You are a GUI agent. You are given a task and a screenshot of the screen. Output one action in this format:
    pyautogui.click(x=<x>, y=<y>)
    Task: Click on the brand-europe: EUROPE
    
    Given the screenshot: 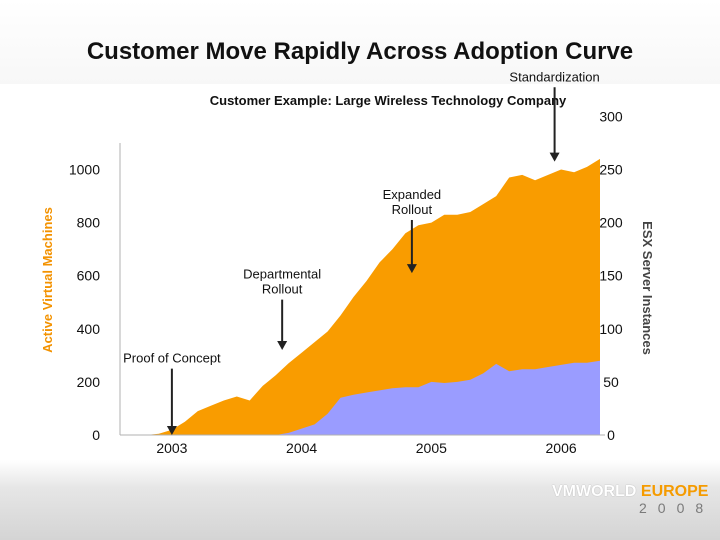 What is the action you would take?
    pyautogui.click(x=674, y=491)
    